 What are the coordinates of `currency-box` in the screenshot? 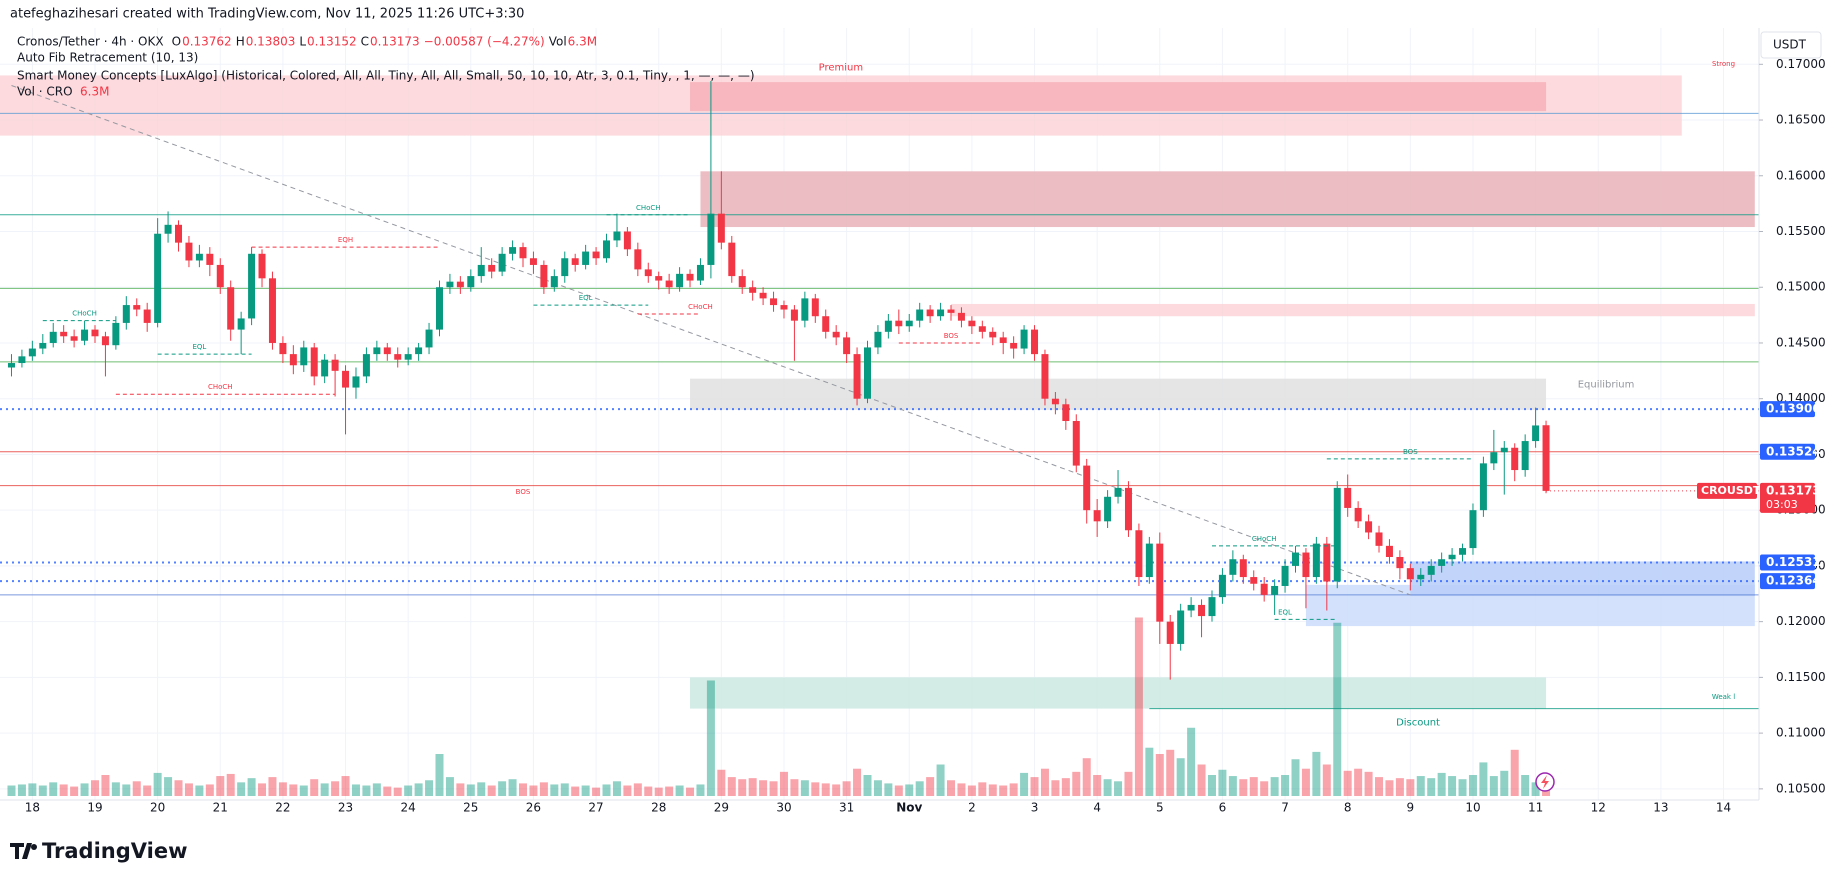 It's located at (1791, 45).